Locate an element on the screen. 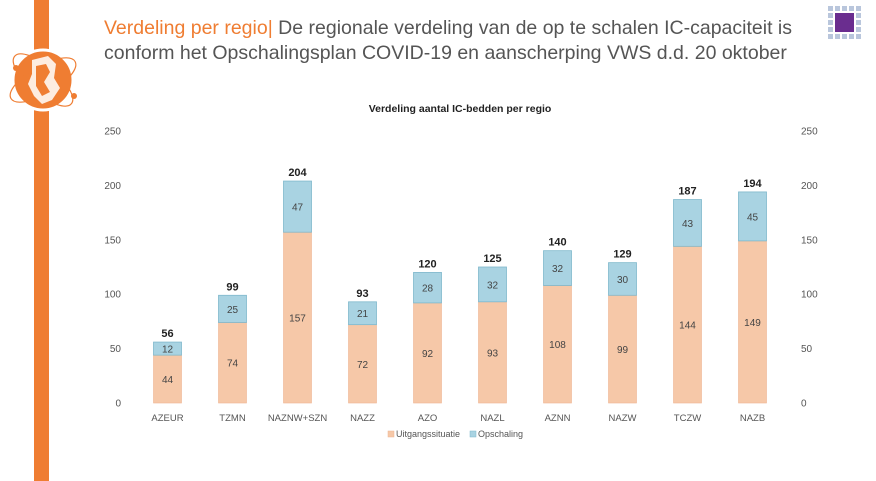 Image resolution: width=876 pixels, height=481 pixels. data-label-total: 194 is located at coordinates (752, 184).